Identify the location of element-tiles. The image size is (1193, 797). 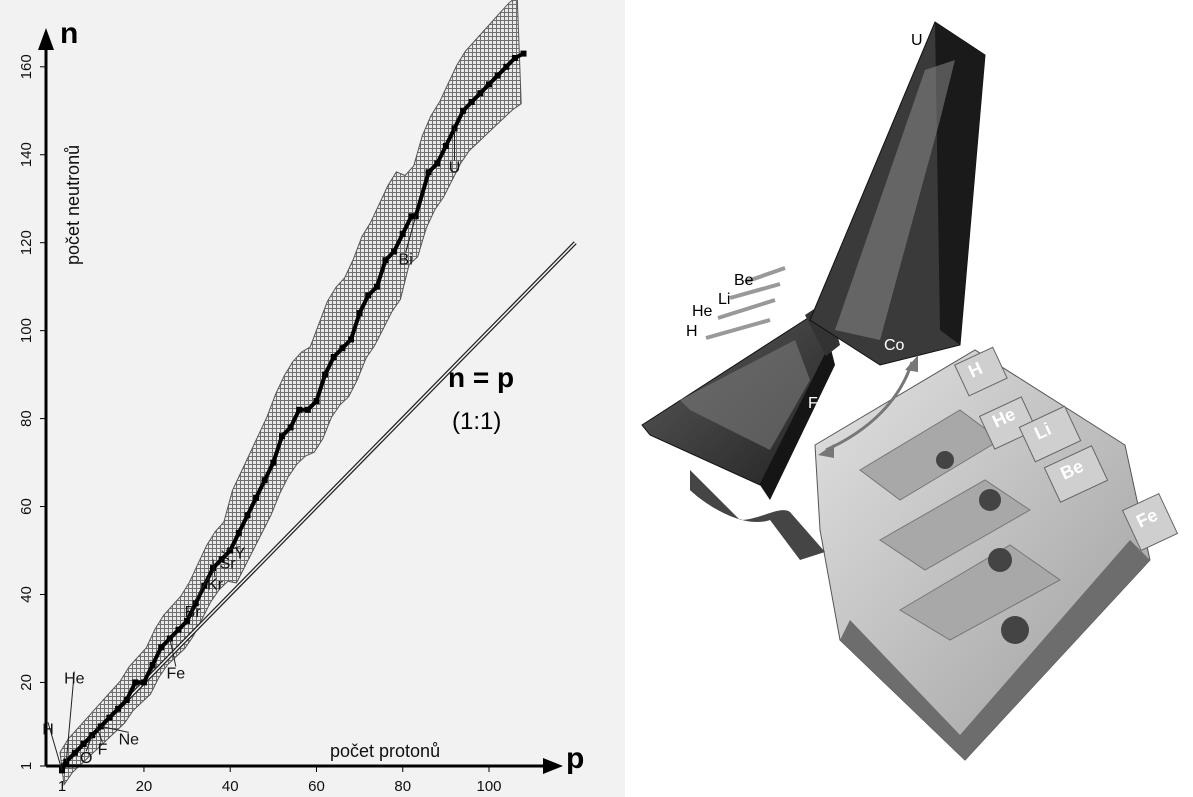
(1066, 449).